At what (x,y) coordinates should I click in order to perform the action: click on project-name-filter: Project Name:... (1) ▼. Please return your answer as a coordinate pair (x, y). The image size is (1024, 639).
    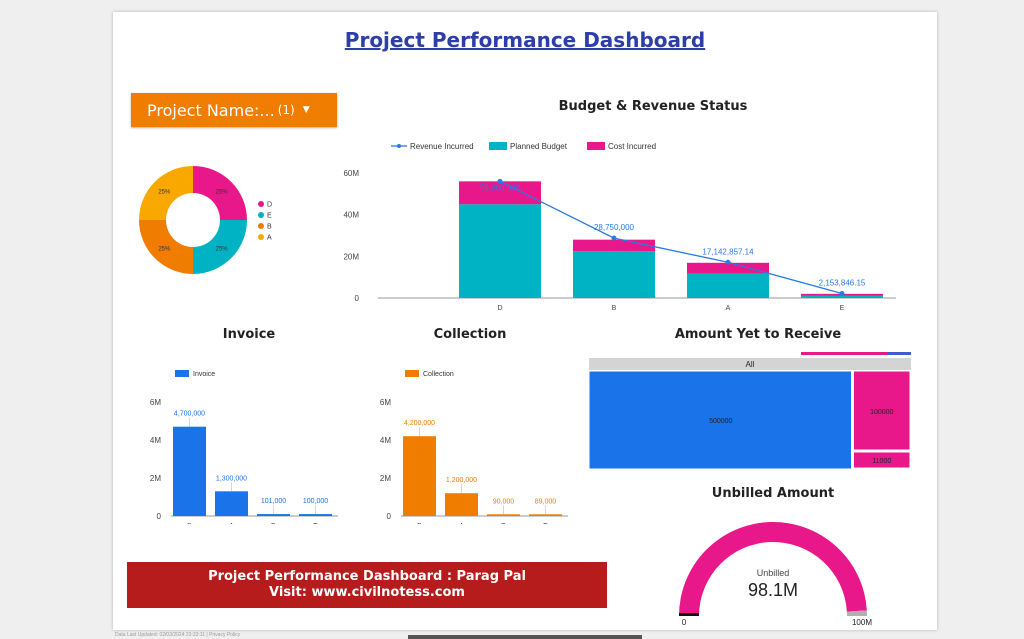
    Looking at the image, I should click on (234, 110).